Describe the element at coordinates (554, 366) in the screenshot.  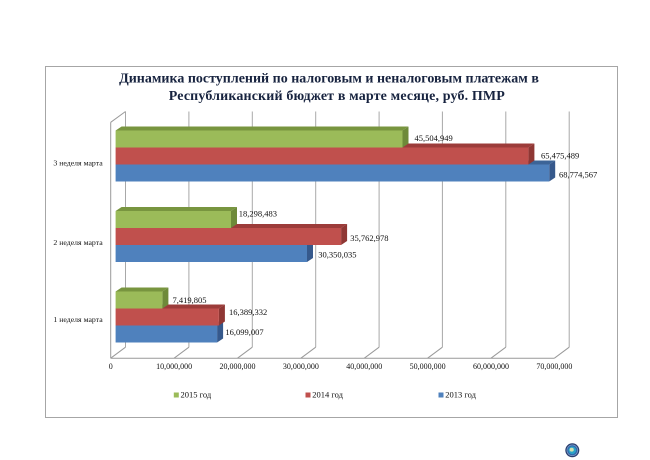
I see `svg-text: 70,000,000` at that location.